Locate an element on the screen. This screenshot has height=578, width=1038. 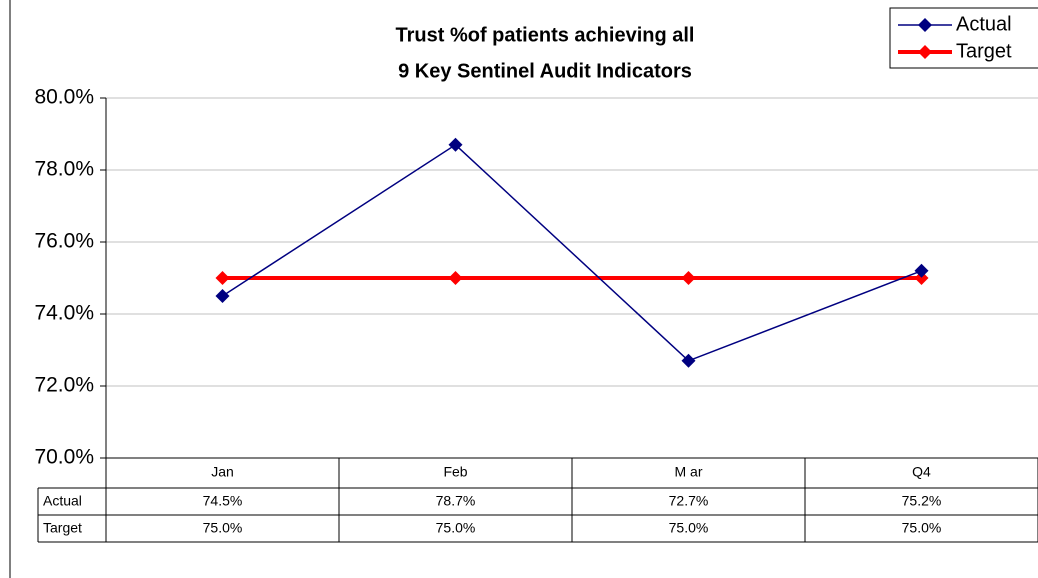
data-label: 72.7% is located at coordinates (689, 501).